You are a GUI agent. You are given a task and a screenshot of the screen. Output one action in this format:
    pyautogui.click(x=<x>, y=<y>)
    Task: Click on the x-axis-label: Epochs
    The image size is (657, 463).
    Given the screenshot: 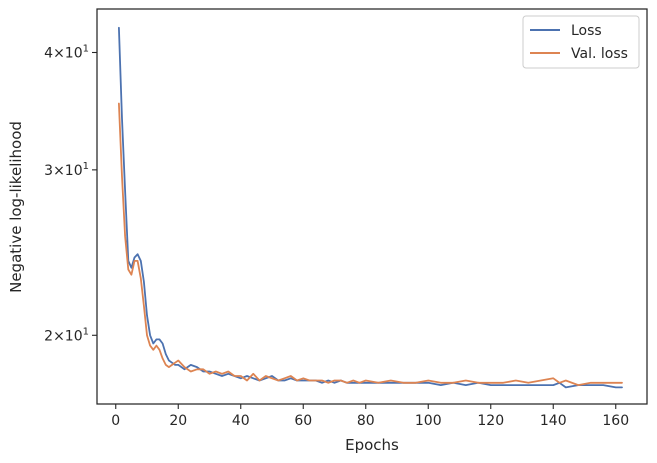 What is the action you would take?
    pyautogui.click(x=372, y=445)
    